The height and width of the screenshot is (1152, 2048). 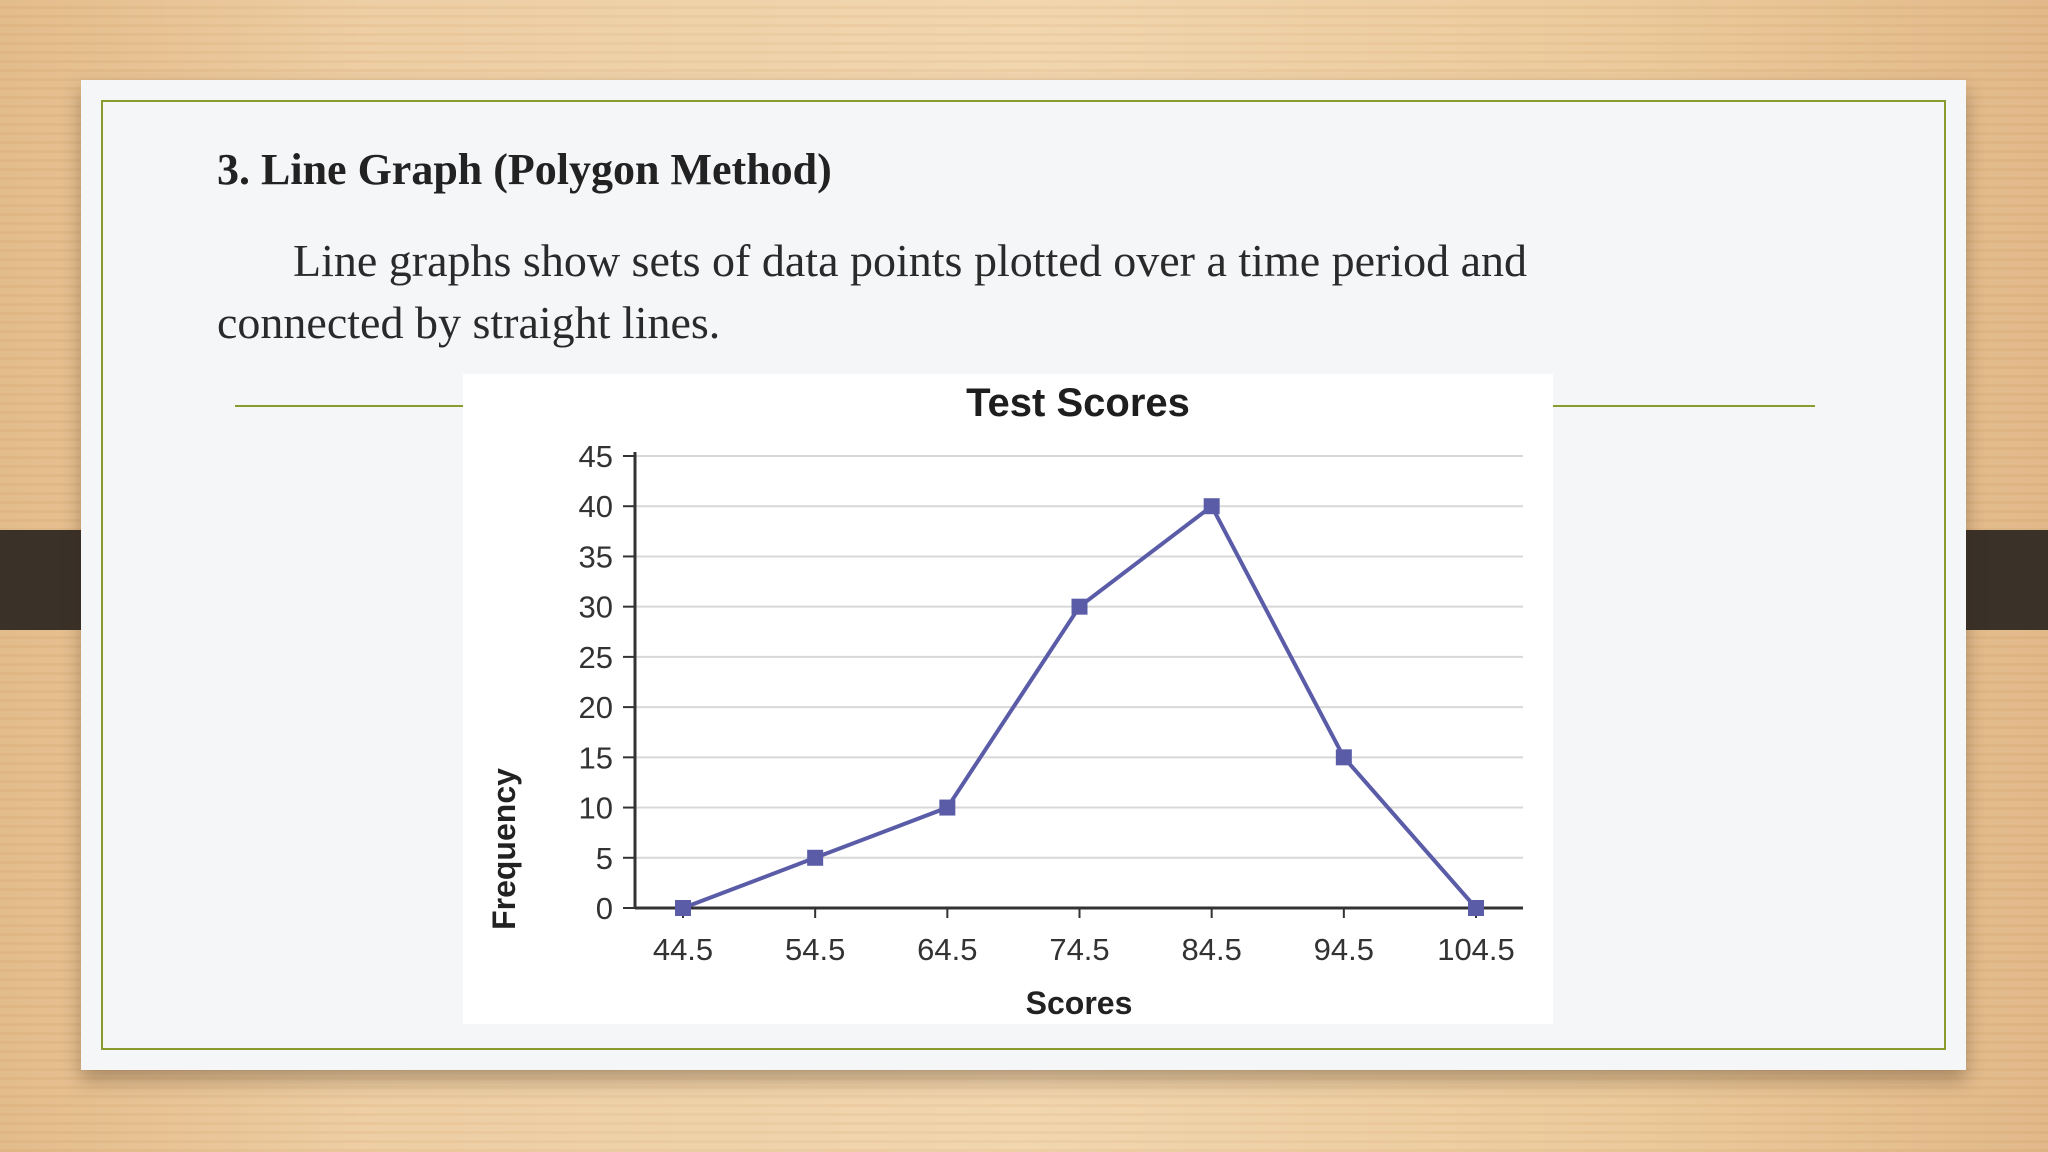 I want to click on x-tick-label-5: 94.5, so click(x=1344, y=949).